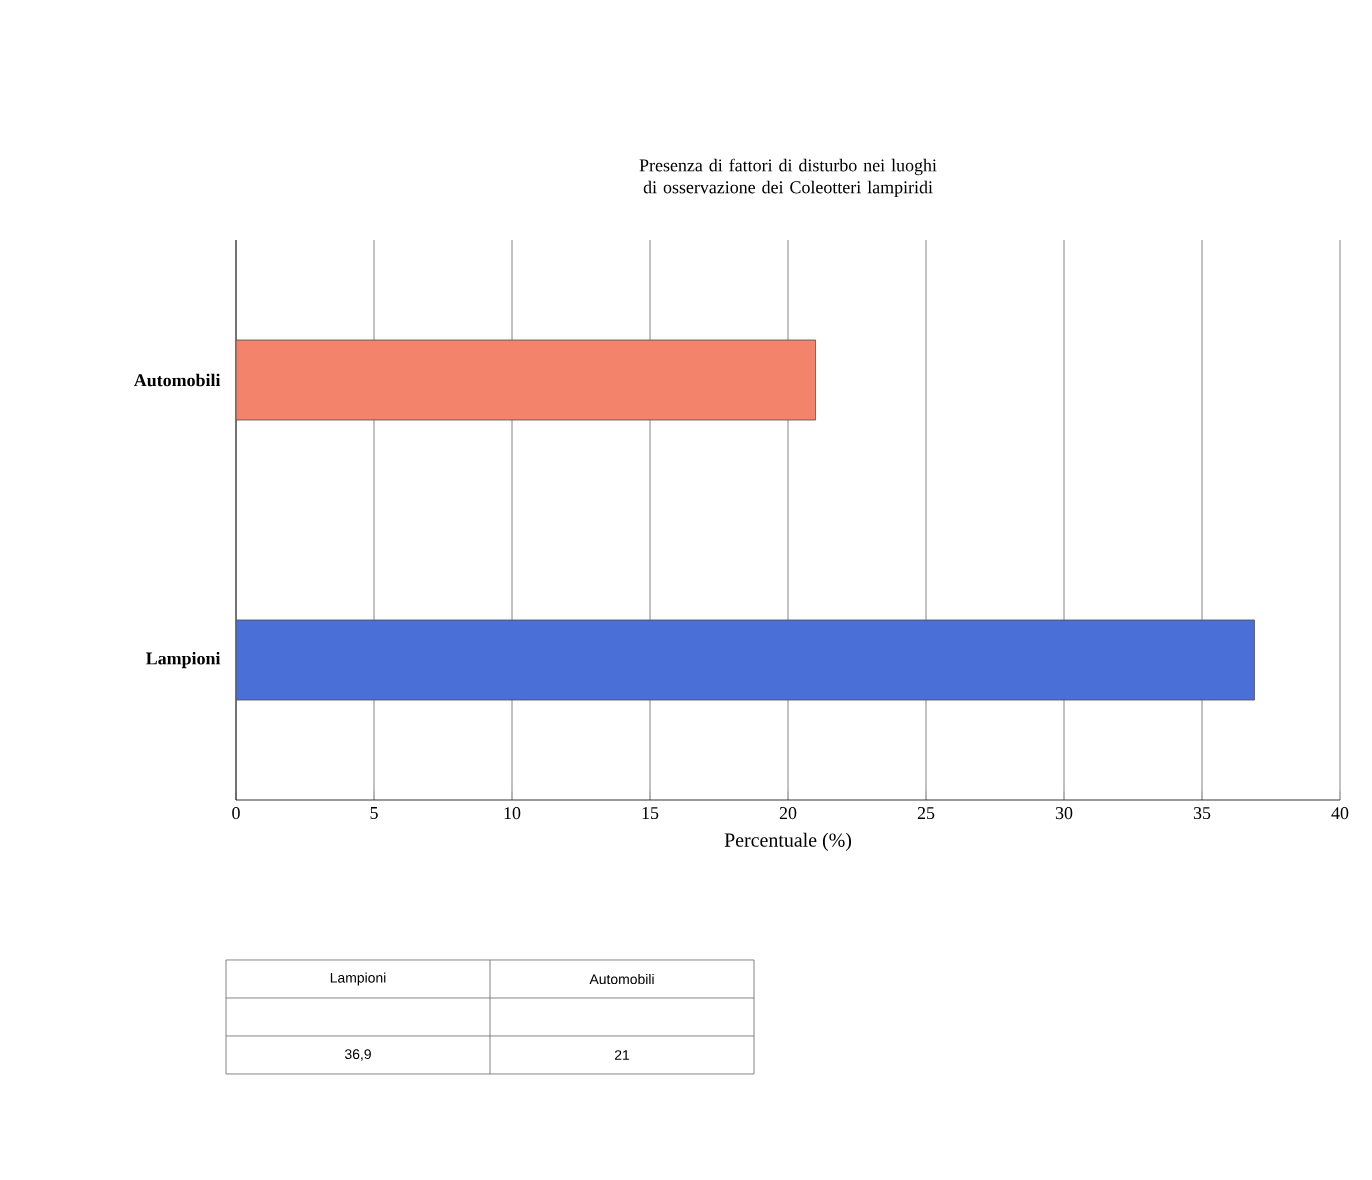  What do you see at coordinates (1202, 813) in the screenshot?
I see `x-tick-label: 35` at bounding box center [1202, 813].